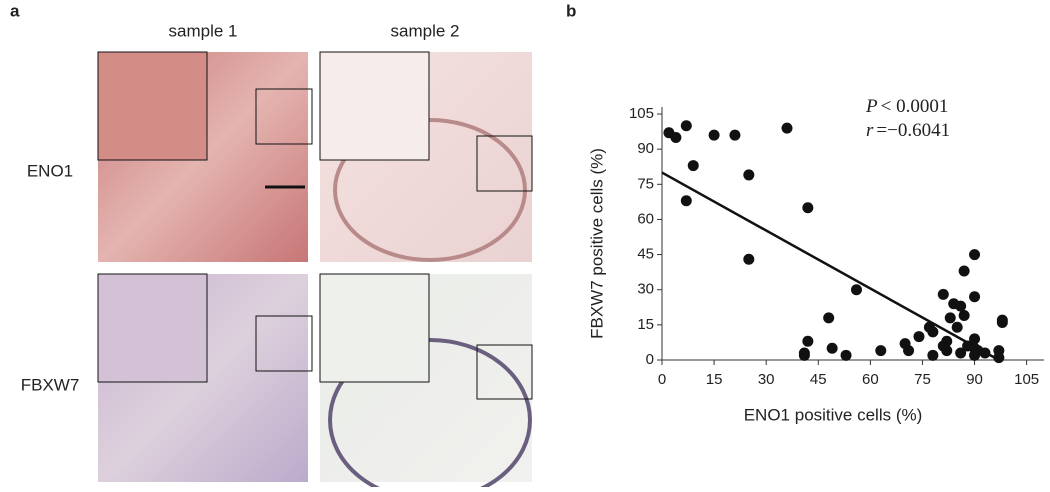 The height and width of the screenshot is (492, 1050). What do you see at coordinates (645, 324) in the screenshot?
I see `y-tick-label: 15` at bounding box center [645, 324].